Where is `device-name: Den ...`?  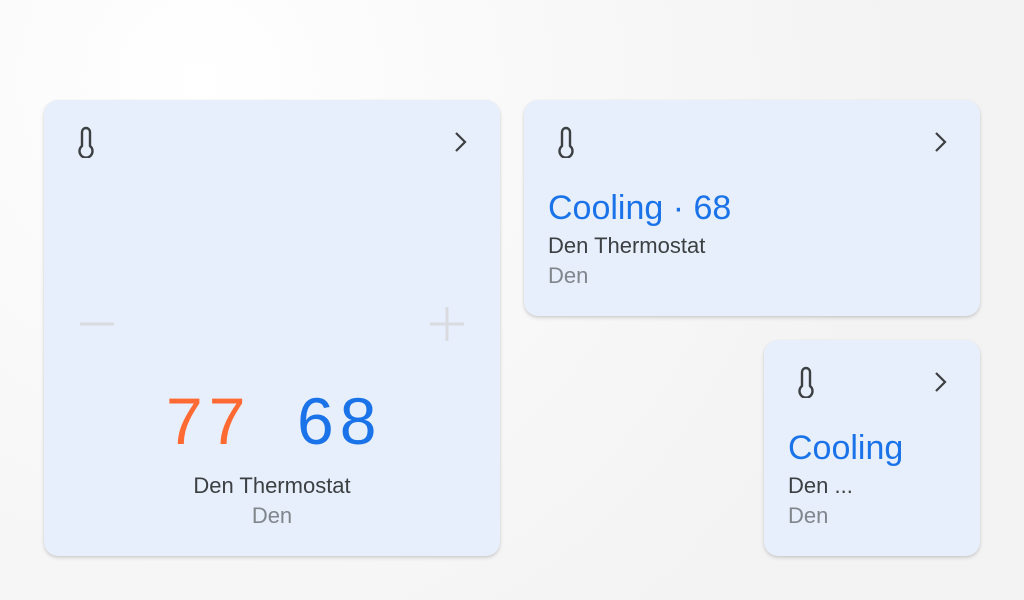 device-name: Den ... is located at coordinates (820, 485).